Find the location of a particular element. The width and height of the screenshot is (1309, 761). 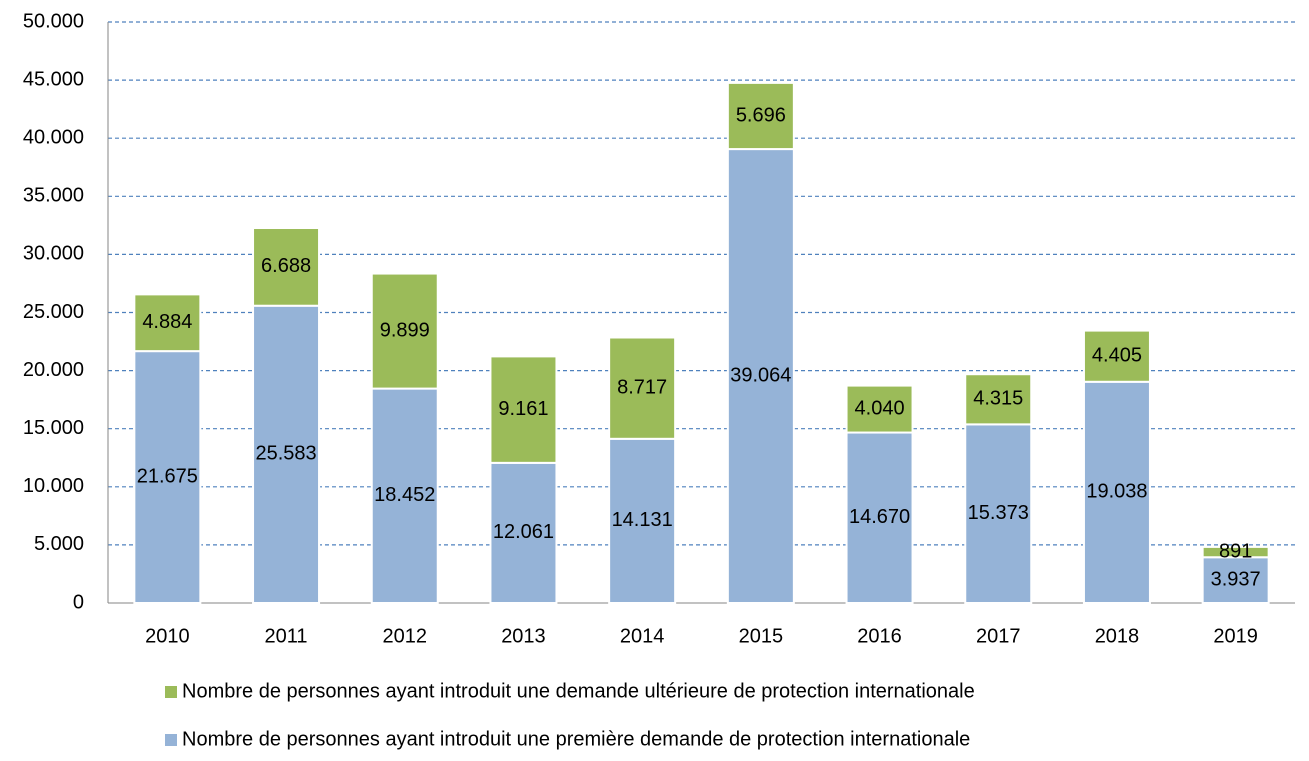

y-tick-label: 0 is located at coordinates (78, 602).